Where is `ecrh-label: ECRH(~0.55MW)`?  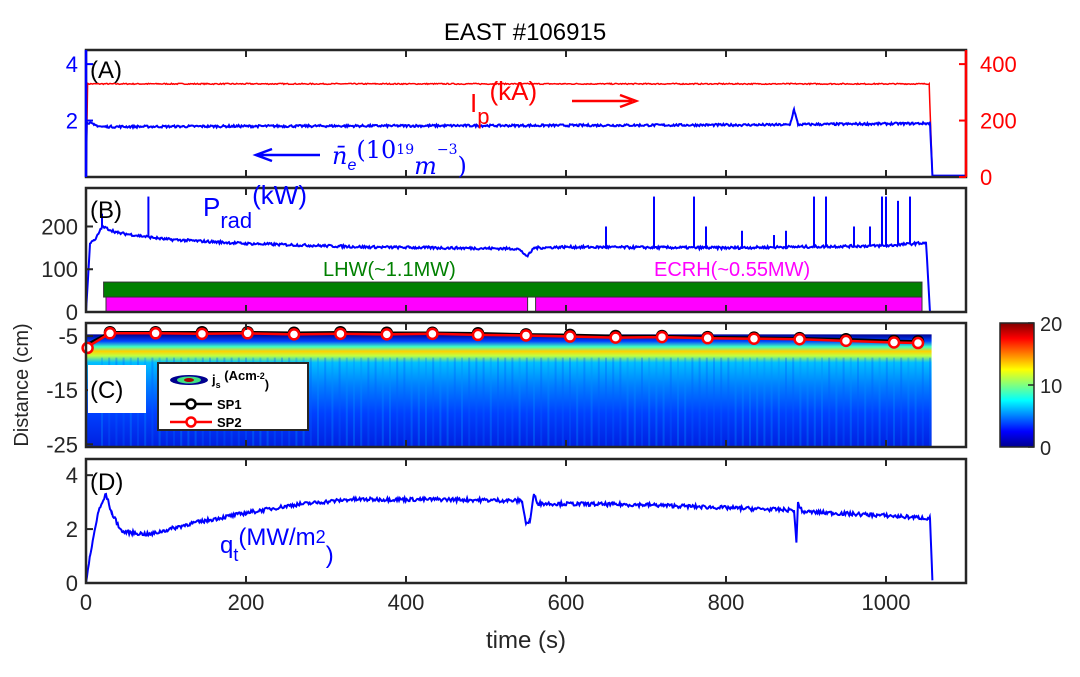
ecrh-label: ECRH(~0.55MW) is located at coordinates (732, 270).